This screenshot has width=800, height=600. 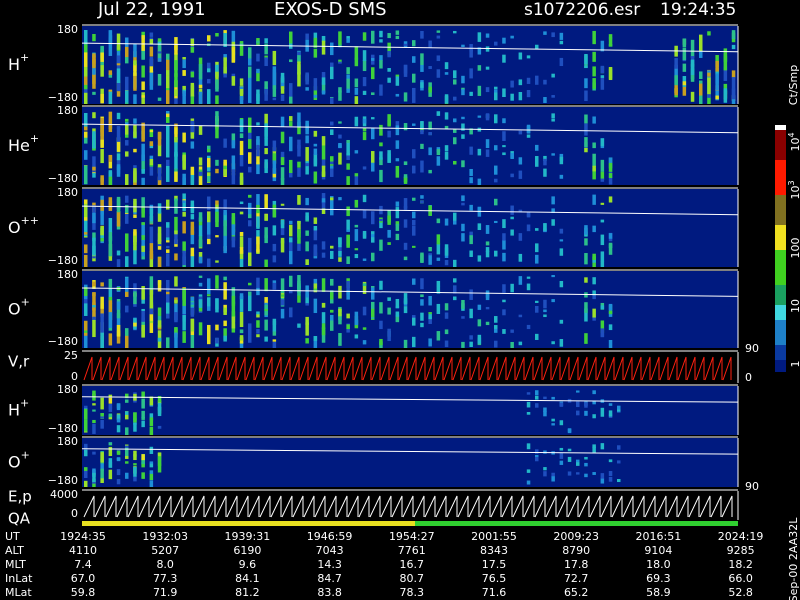 What do you see at coordinates (165, 564) in the screenshot?
I see `row-value: 8.0` at bounding box center [165, 564].